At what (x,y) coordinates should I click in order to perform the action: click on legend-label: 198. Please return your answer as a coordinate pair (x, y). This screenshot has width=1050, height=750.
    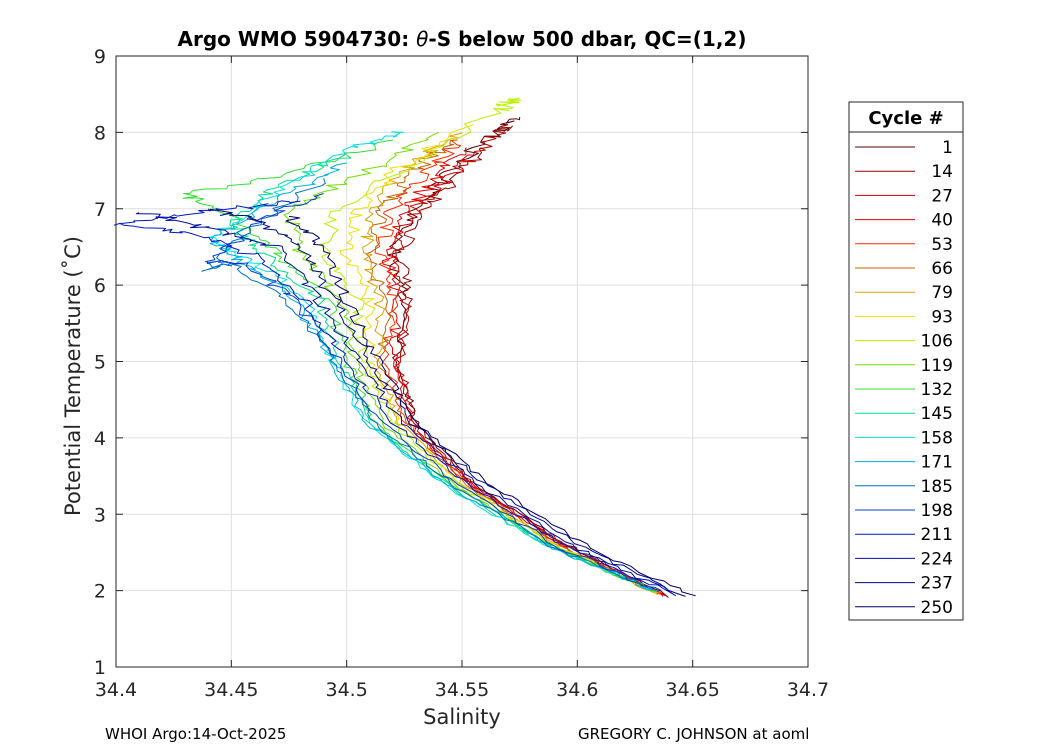
    Looking at the image, I should click on (937, 511).